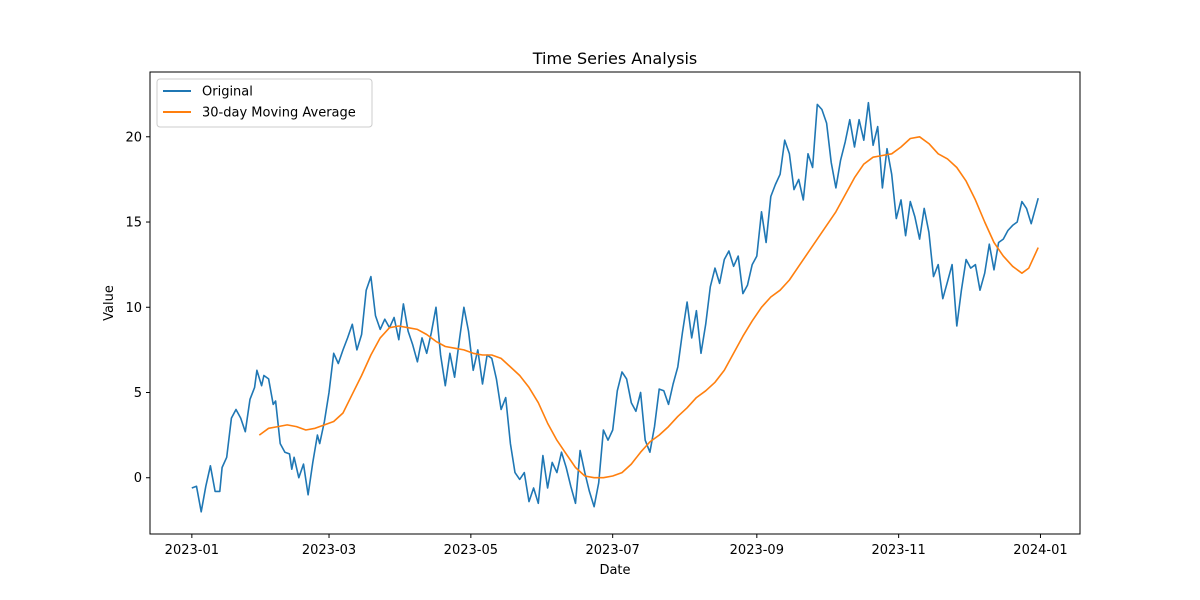 Image resolution: width=1200 pixels, height=600 pixels. I want to click on x-tick-label: 2024-01, so click(1040, 550).